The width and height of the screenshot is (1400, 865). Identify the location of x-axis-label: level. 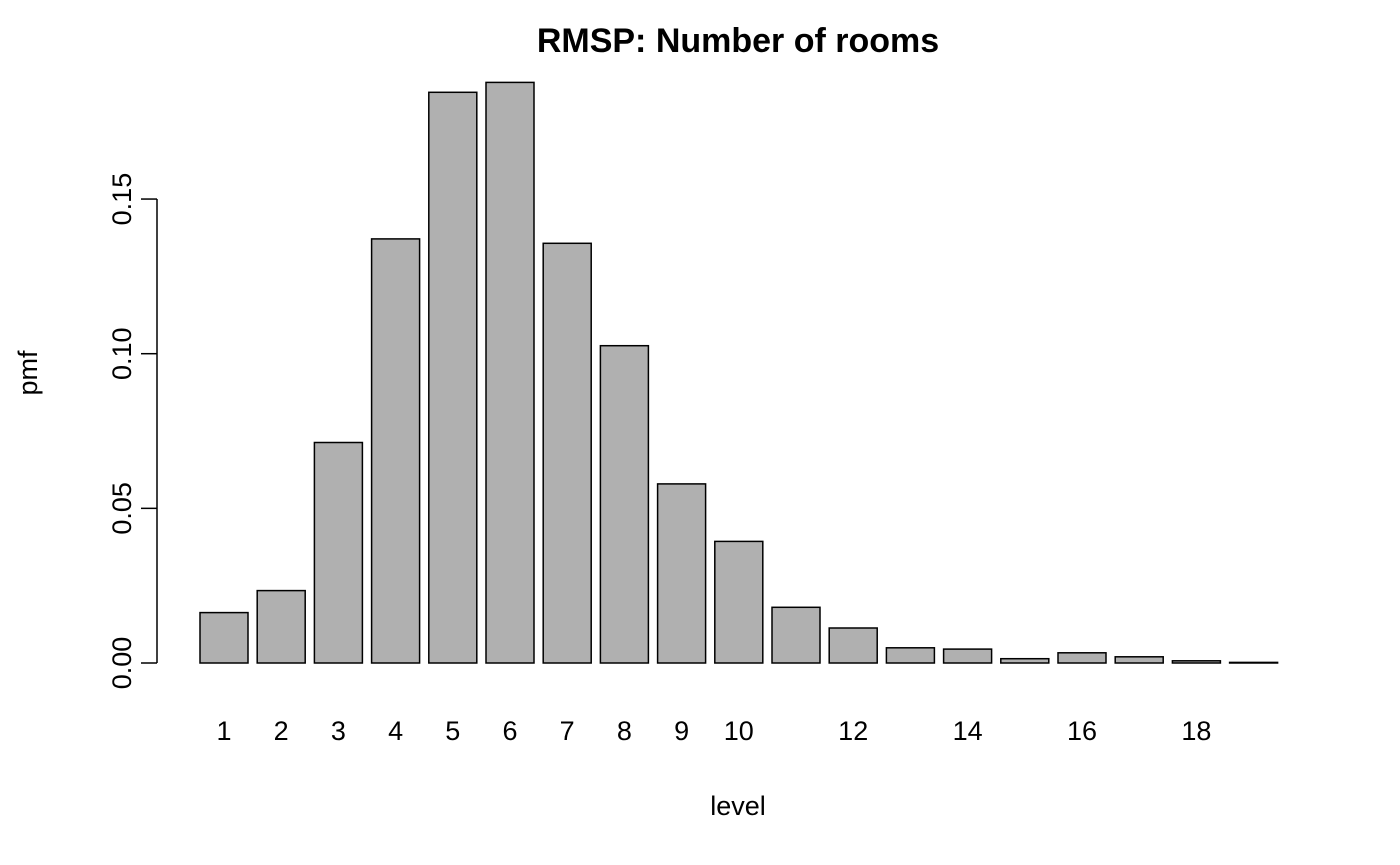
(738, 806).